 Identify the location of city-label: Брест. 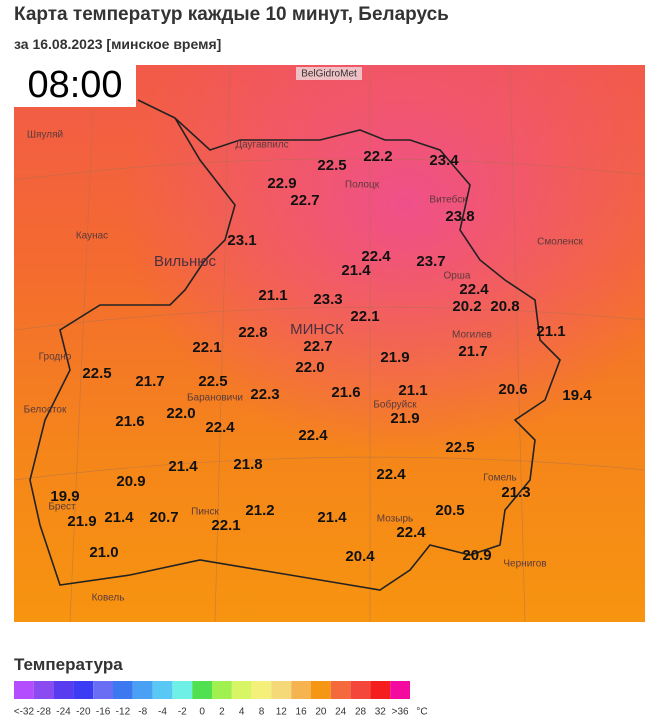
(62, 507).